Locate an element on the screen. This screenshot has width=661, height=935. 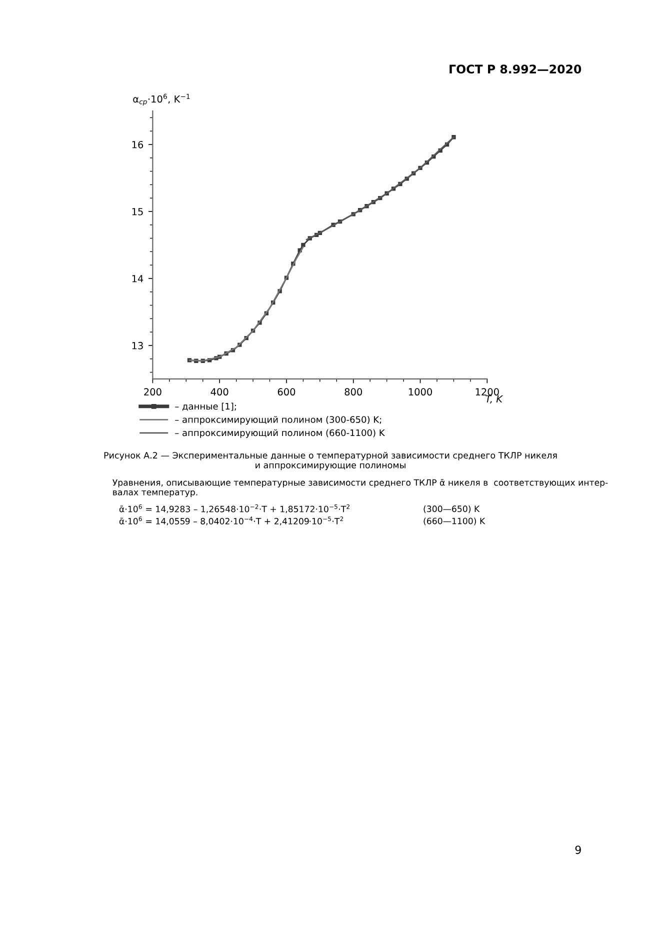
y-tick-label: 16 is located at coordinates (138, 144).